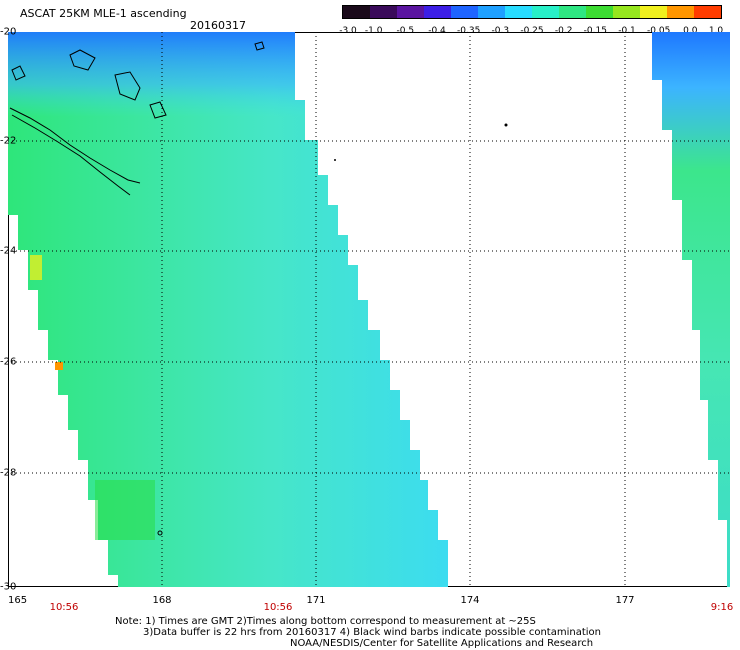  I want to click on color-scale-label: -3.0, so click(348, 31).